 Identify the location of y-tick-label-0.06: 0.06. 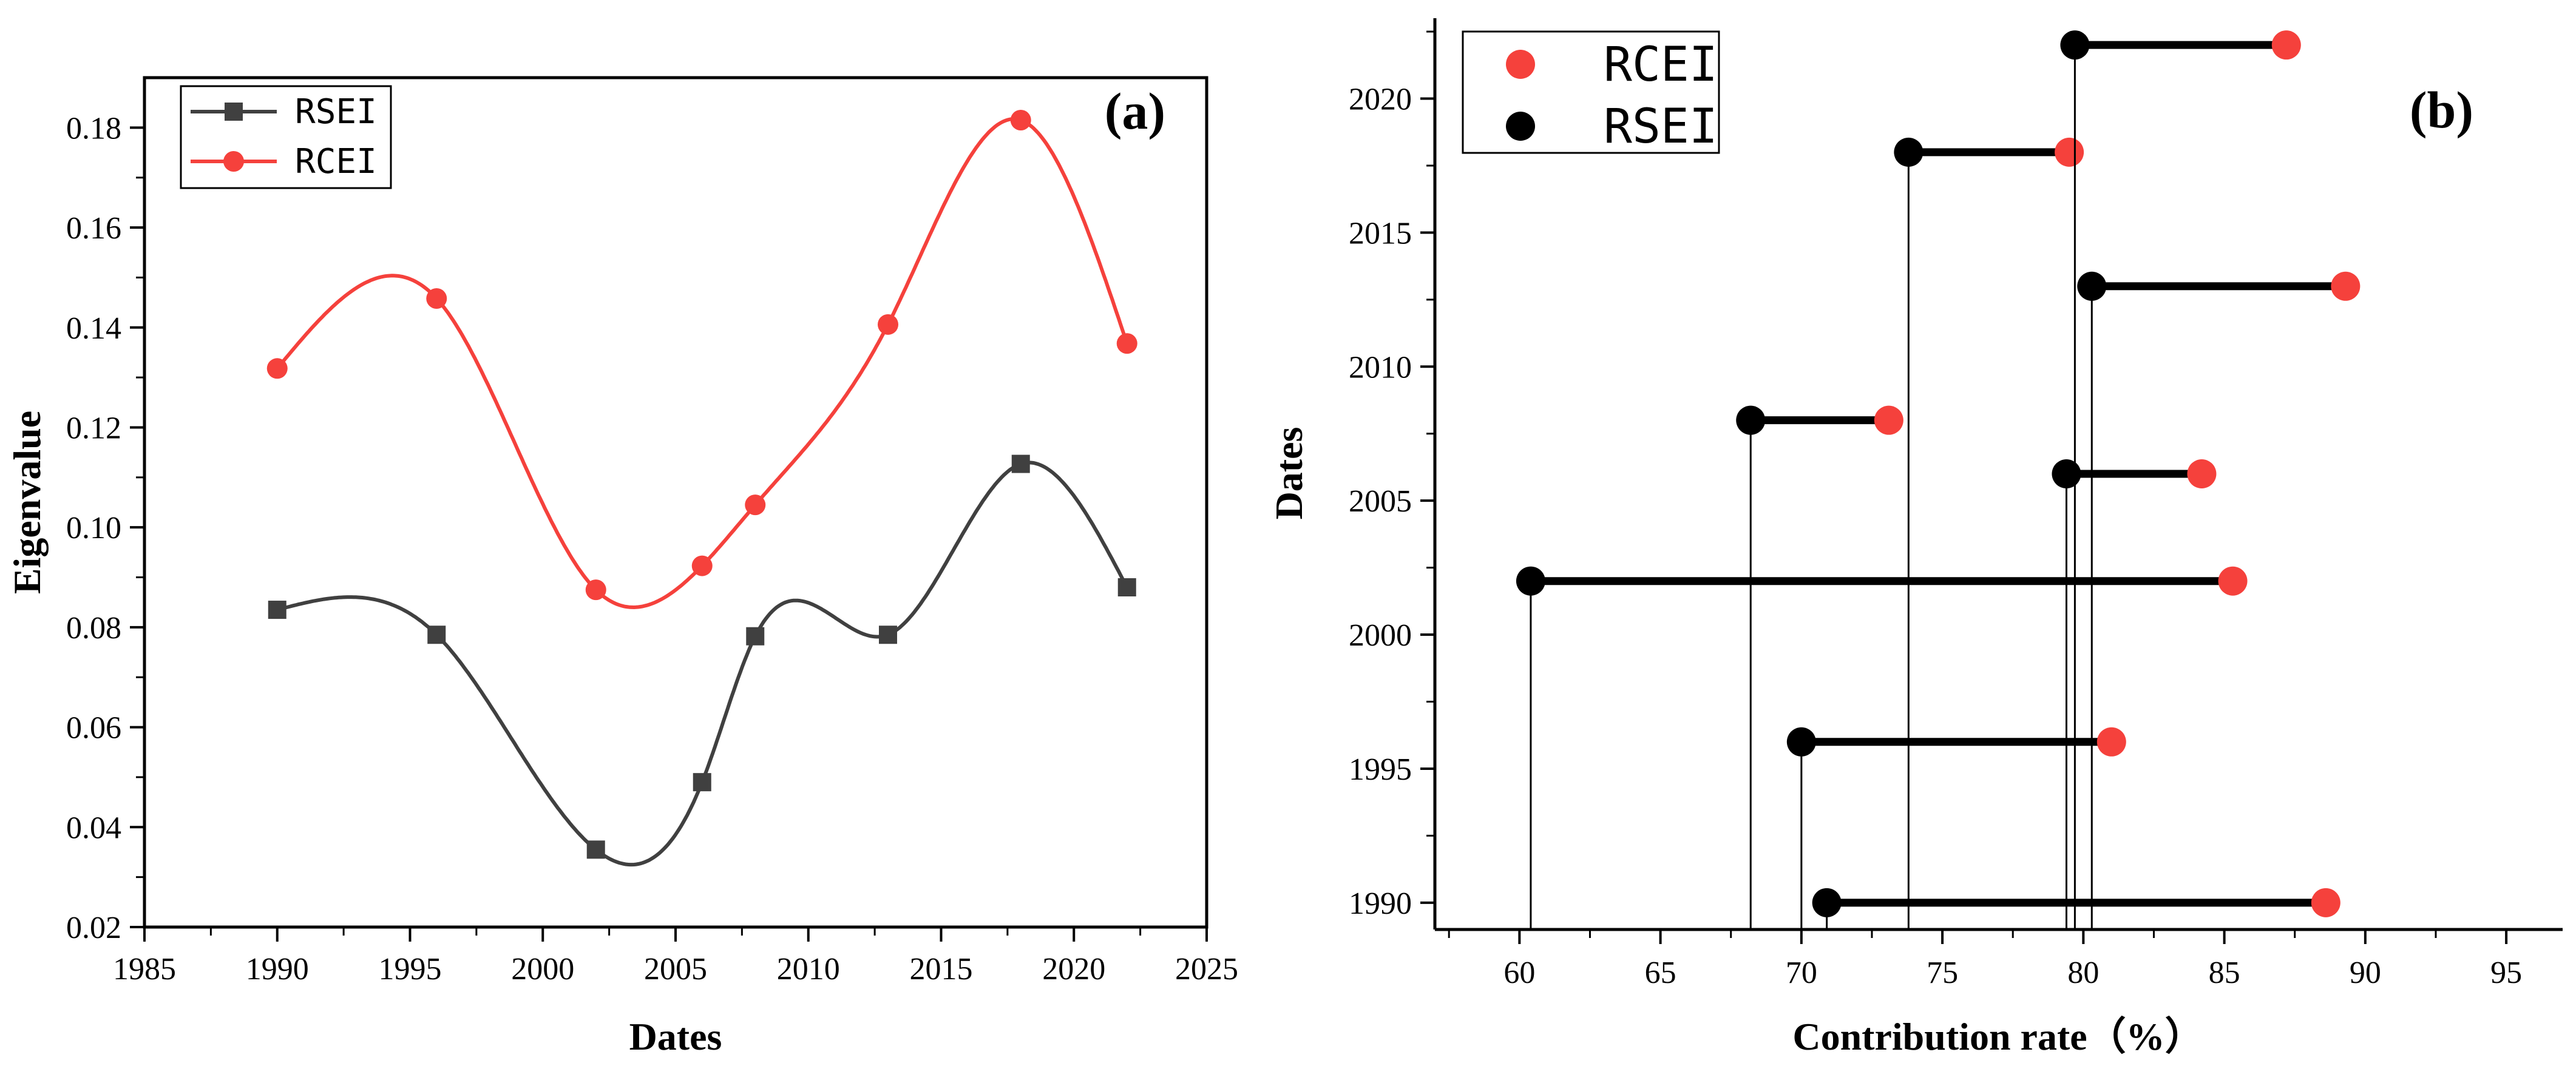
(93, 728).